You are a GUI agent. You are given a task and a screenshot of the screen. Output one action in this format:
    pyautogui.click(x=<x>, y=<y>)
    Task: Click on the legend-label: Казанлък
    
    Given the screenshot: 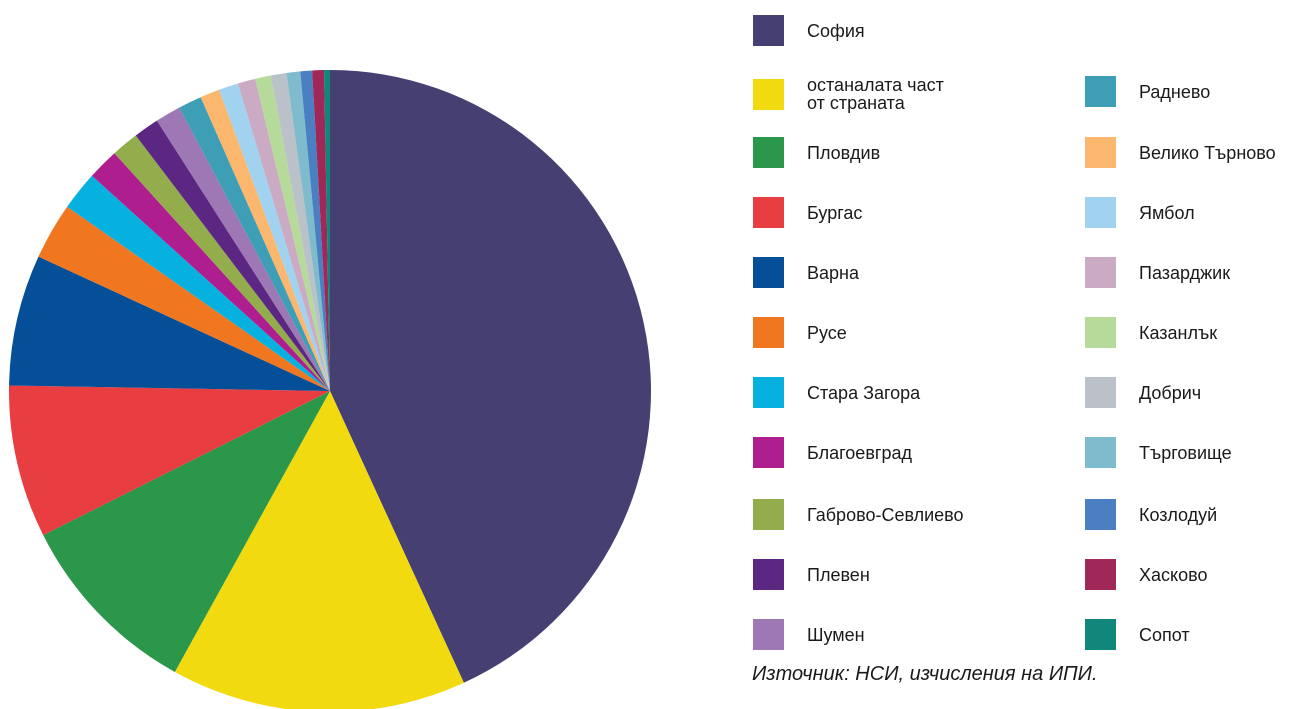 What is the action you would take?
    pyautogui.click(x=1178, y=332)
    